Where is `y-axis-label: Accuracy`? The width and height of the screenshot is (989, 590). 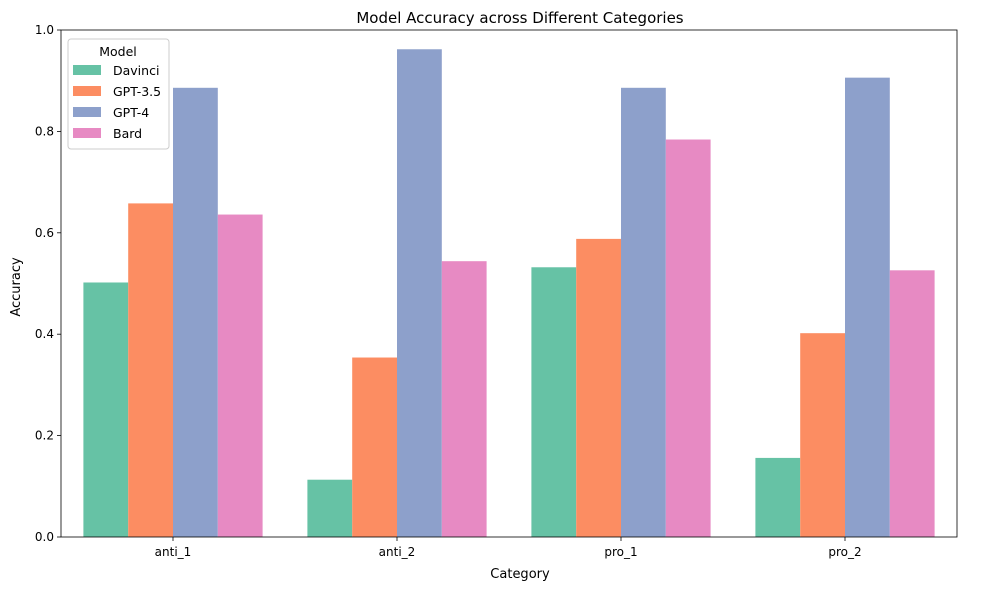
y-axis-label: Accuracy is located at coordinates (16, 287).